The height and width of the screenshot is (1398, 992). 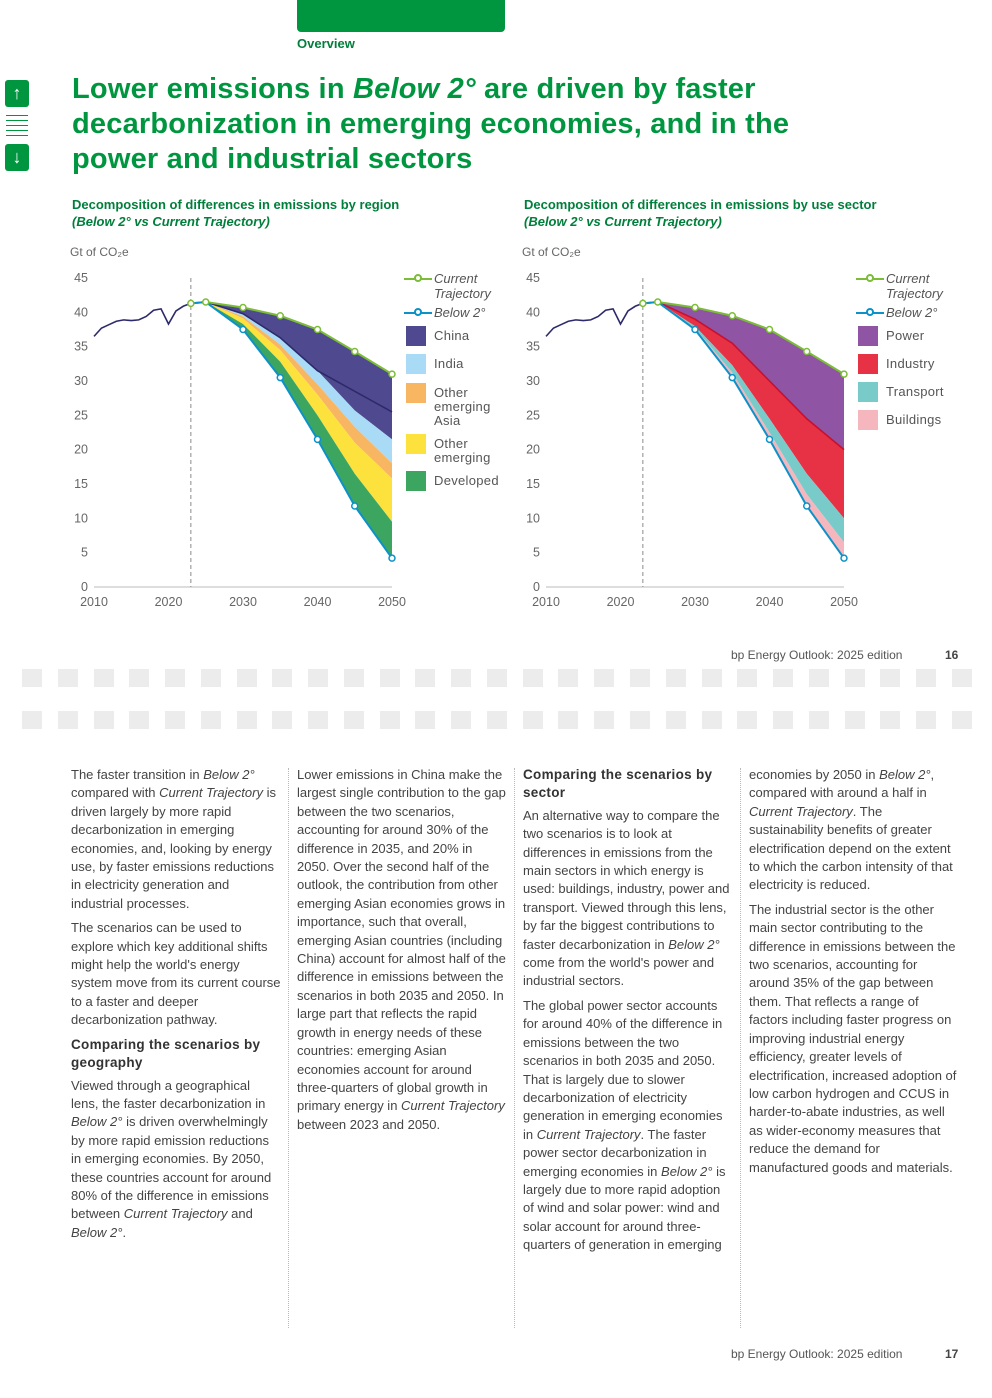 What do you see at coordinates (533, 518) in the screenshot?
I see `y-tick-label: 10` at bounding box center [533, 518].